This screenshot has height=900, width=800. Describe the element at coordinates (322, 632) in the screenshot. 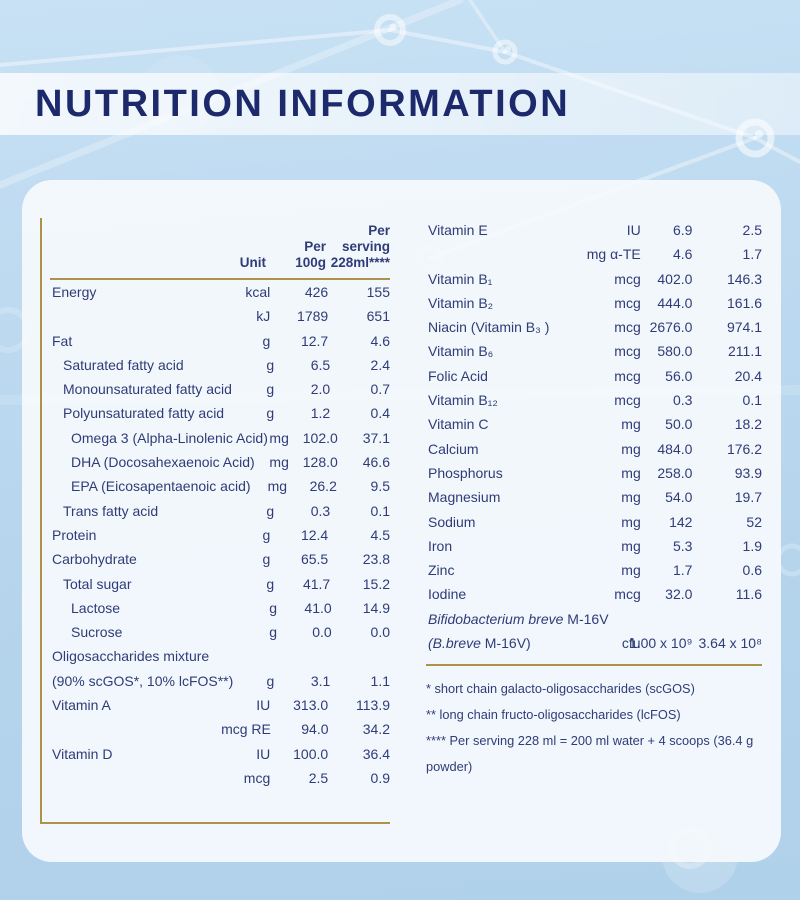

I see `row-per-100g: 0.0` at that location.